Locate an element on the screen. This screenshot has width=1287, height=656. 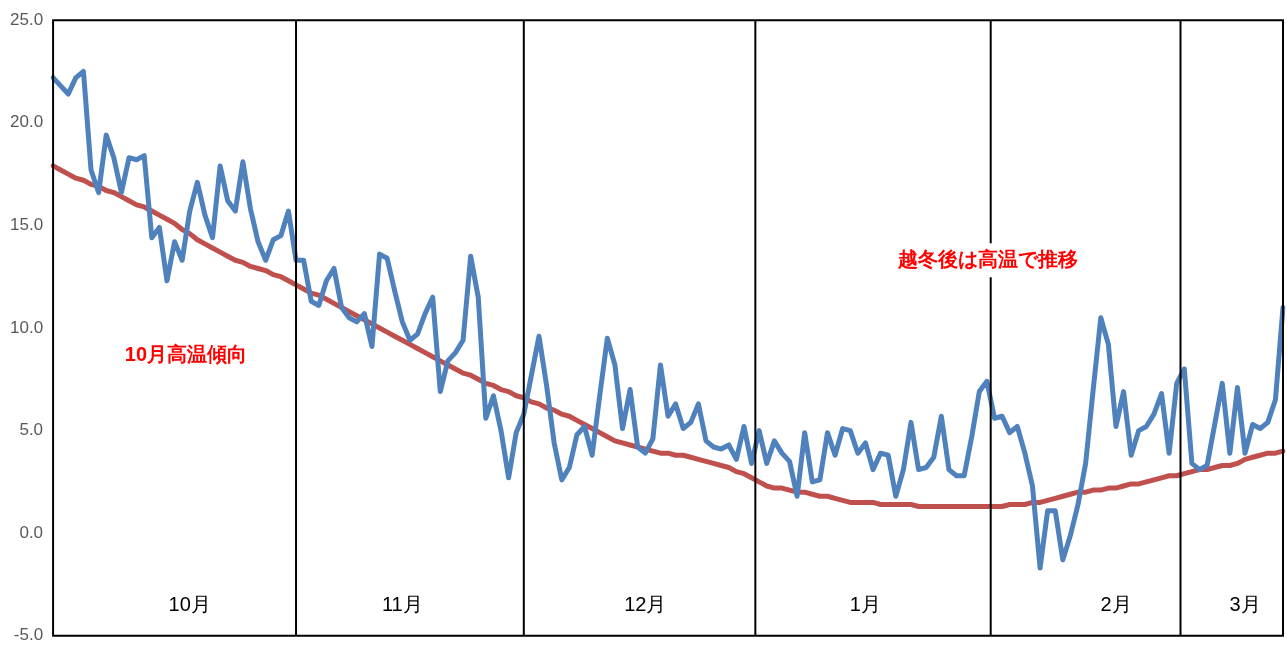
y-tick-label: 20.0 is located at coordinates (26, 122).